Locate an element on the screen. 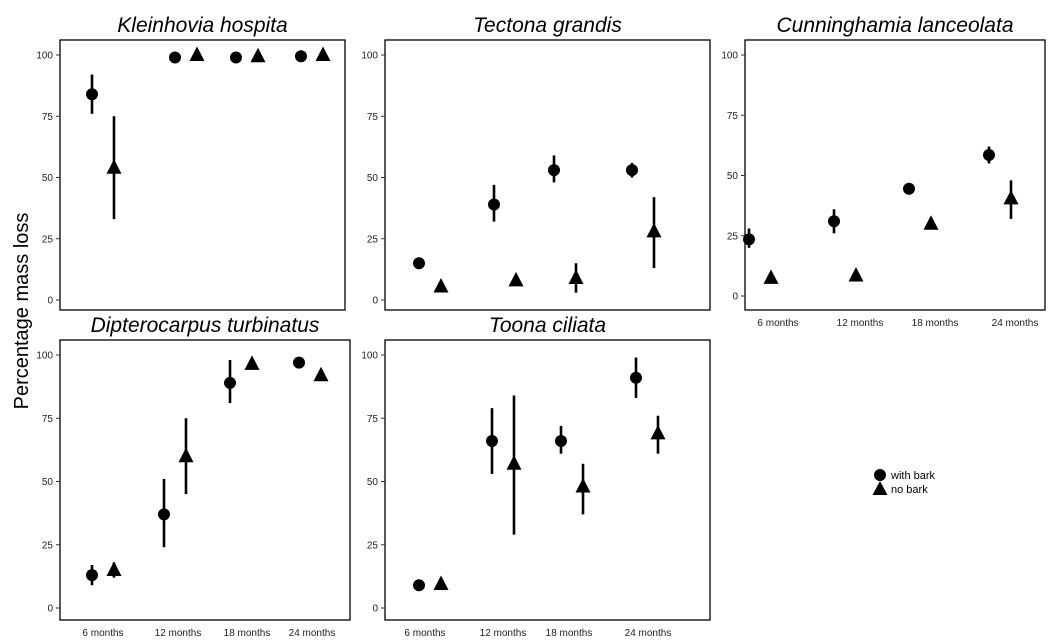 The width and height of the screenshot is (1052, 641). panel-title: Kleinhovia hospita is located at coordinates (202, 25).